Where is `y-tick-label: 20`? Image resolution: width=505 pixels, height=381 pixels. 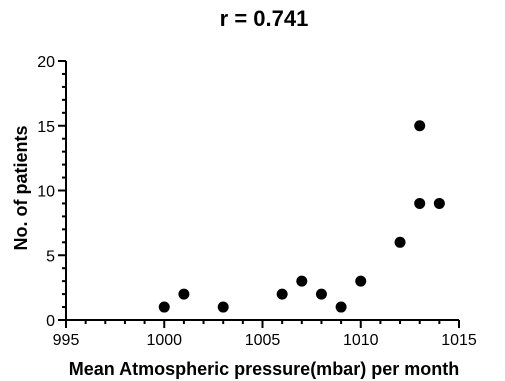 y-tick-label: 20 is located at coordinates (46, 62).